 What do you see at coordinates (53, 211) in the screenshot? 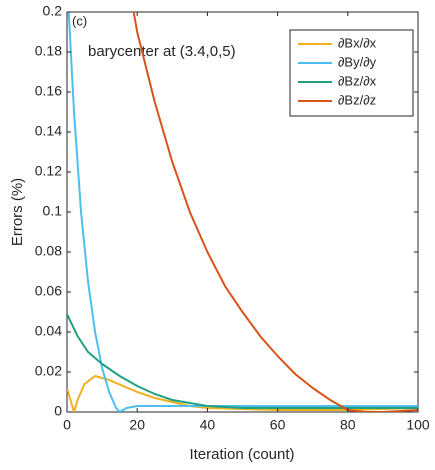
I see `y-tick-label: 0.1` at bounding box center [53, 211].